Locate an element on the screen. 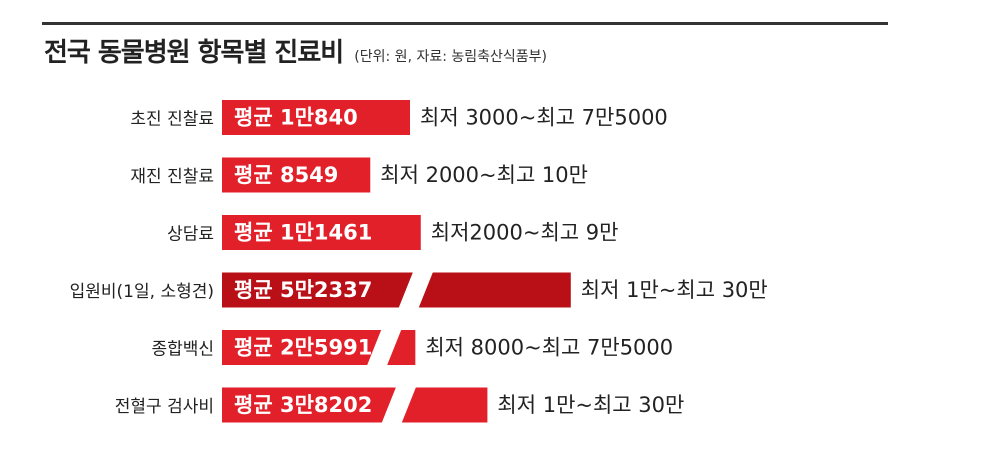 The image size is (1005, 449). value-label: 평균 1만1461 is located at coordinates (303, 233).